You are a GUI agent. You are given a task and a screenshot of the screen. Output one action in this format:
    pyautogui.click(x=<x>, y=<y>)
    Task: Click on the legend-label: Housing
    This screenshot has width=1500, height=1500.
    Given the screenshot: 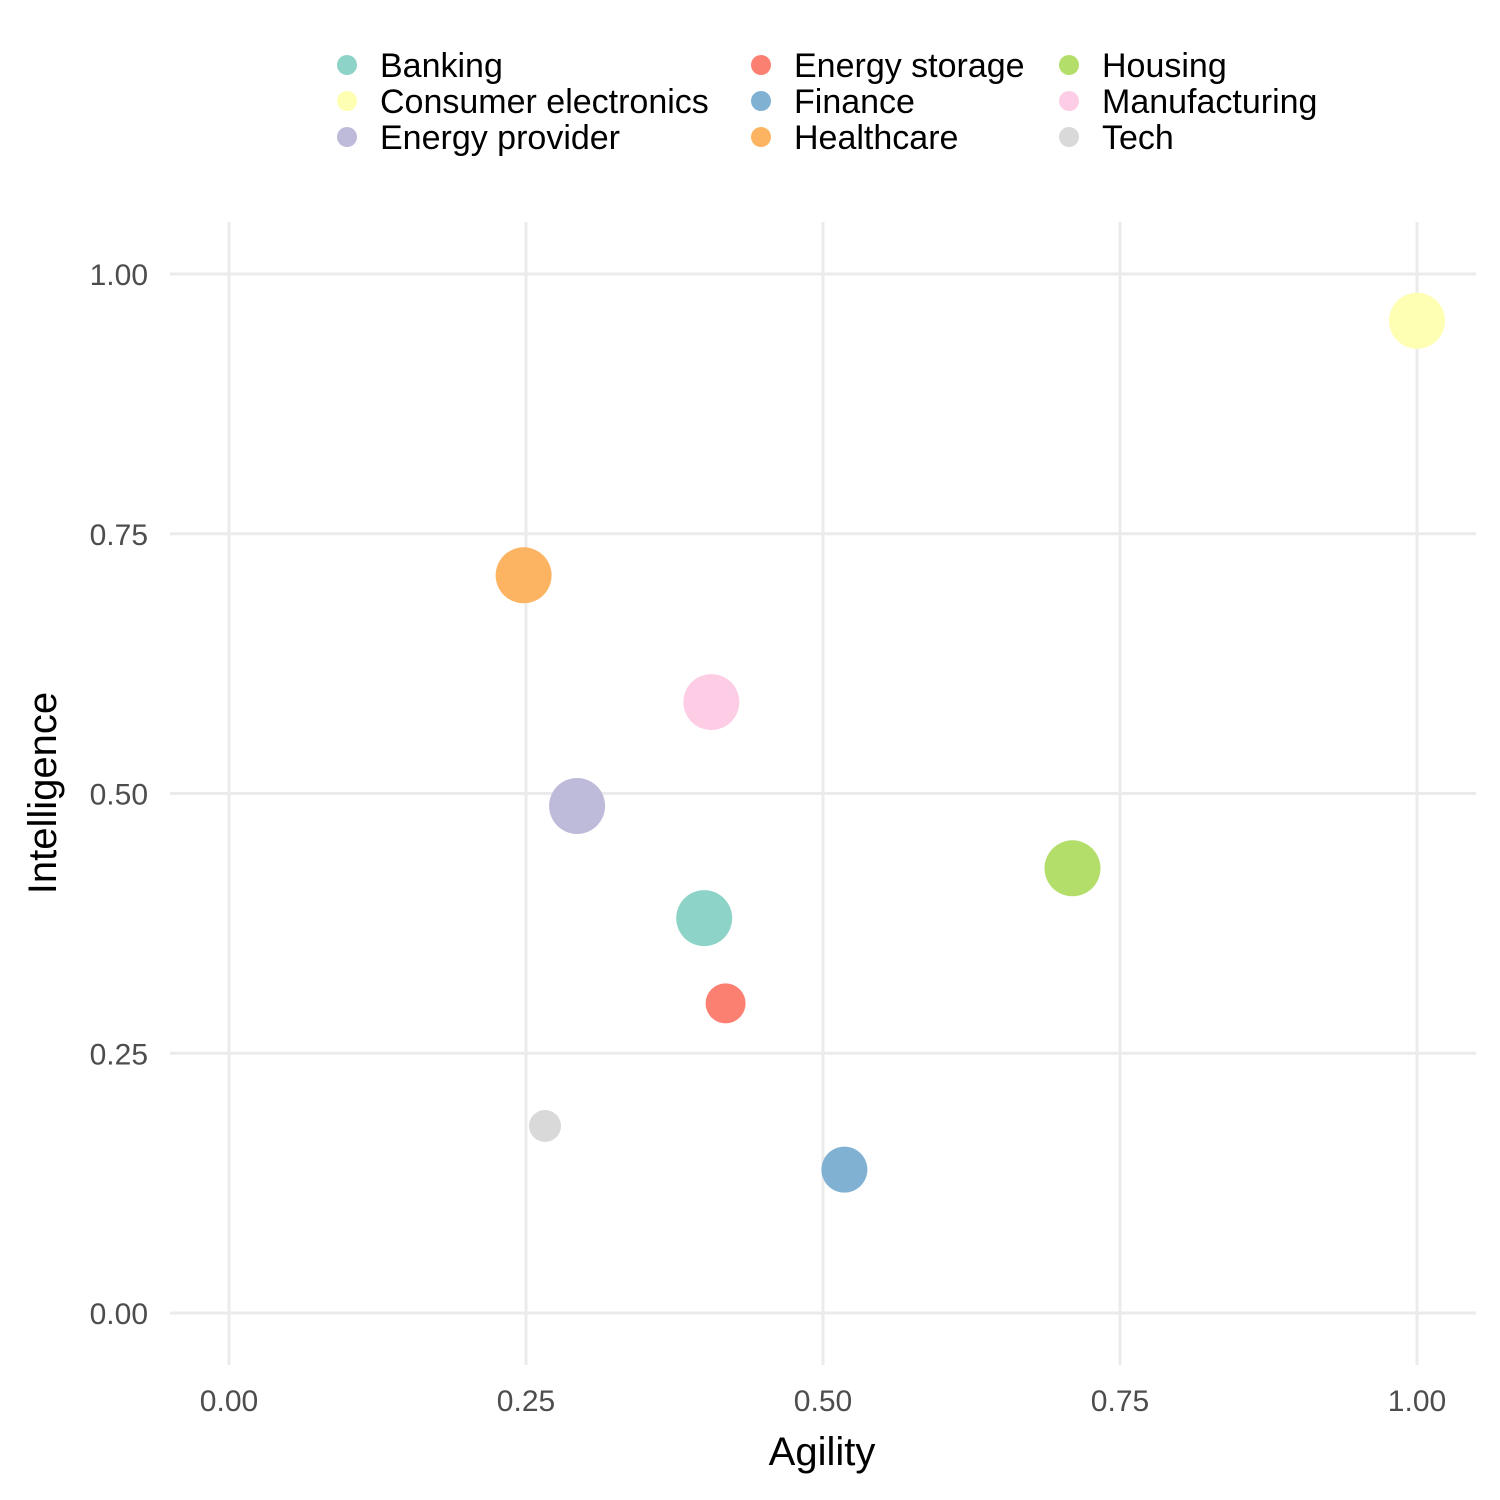 What is the action you would take?
    pyautogui.click(x=1164, y=66)
    